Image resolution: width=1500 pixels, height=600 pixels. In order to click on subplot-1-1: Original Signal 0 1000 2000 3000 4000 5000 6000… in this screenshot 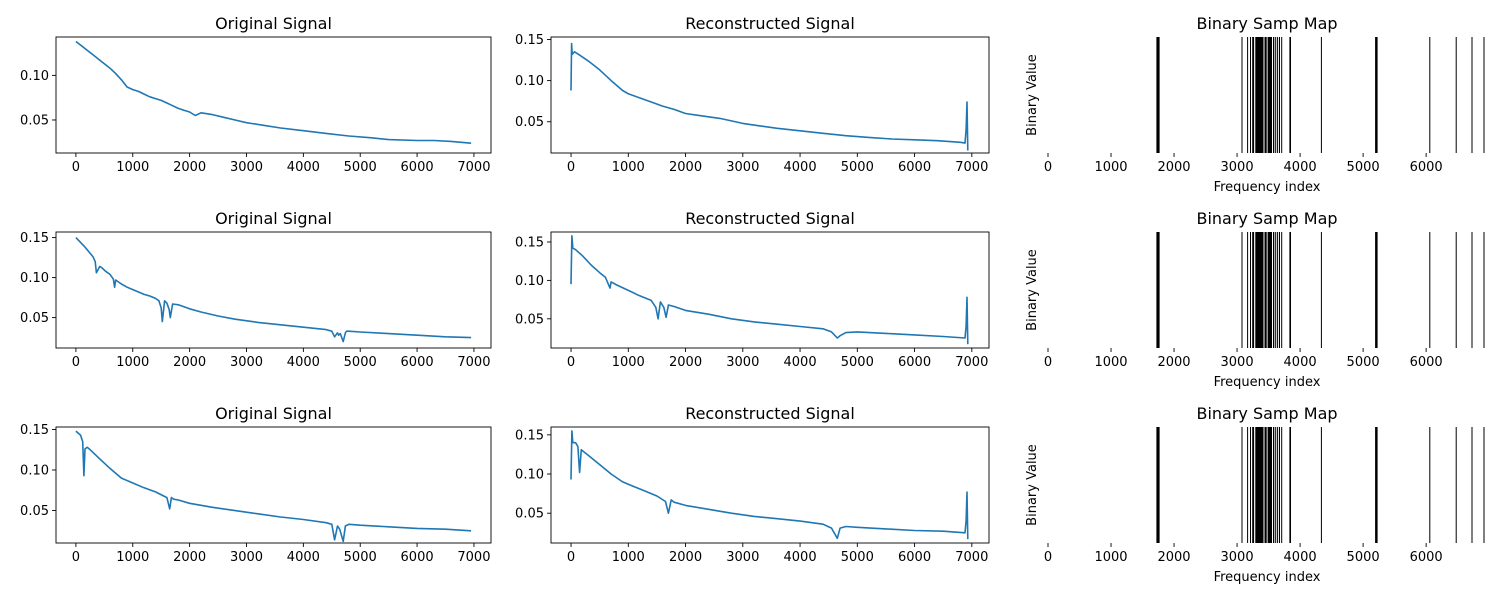, I will do `click(256, 94)`.